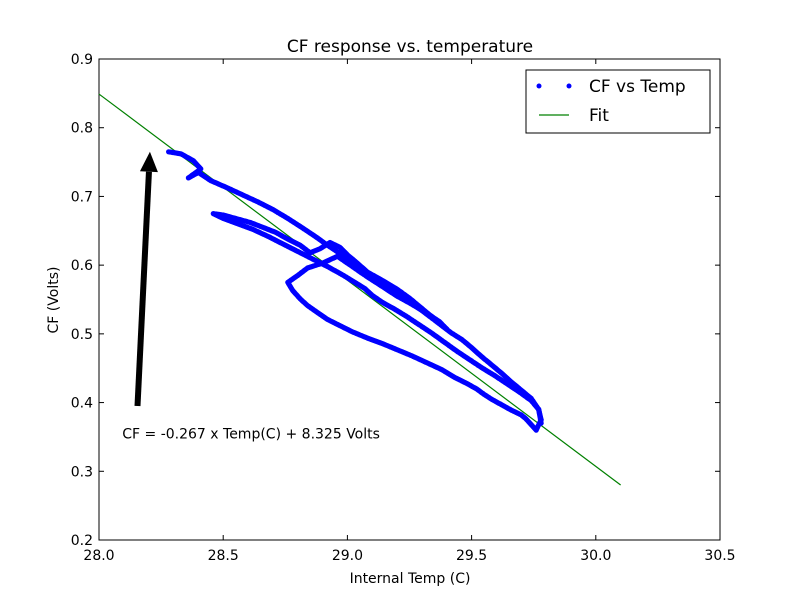 This screenshot has height=600, width=800. I want to click on x-axis-label: Internal Temp (C), so click(410, 579).